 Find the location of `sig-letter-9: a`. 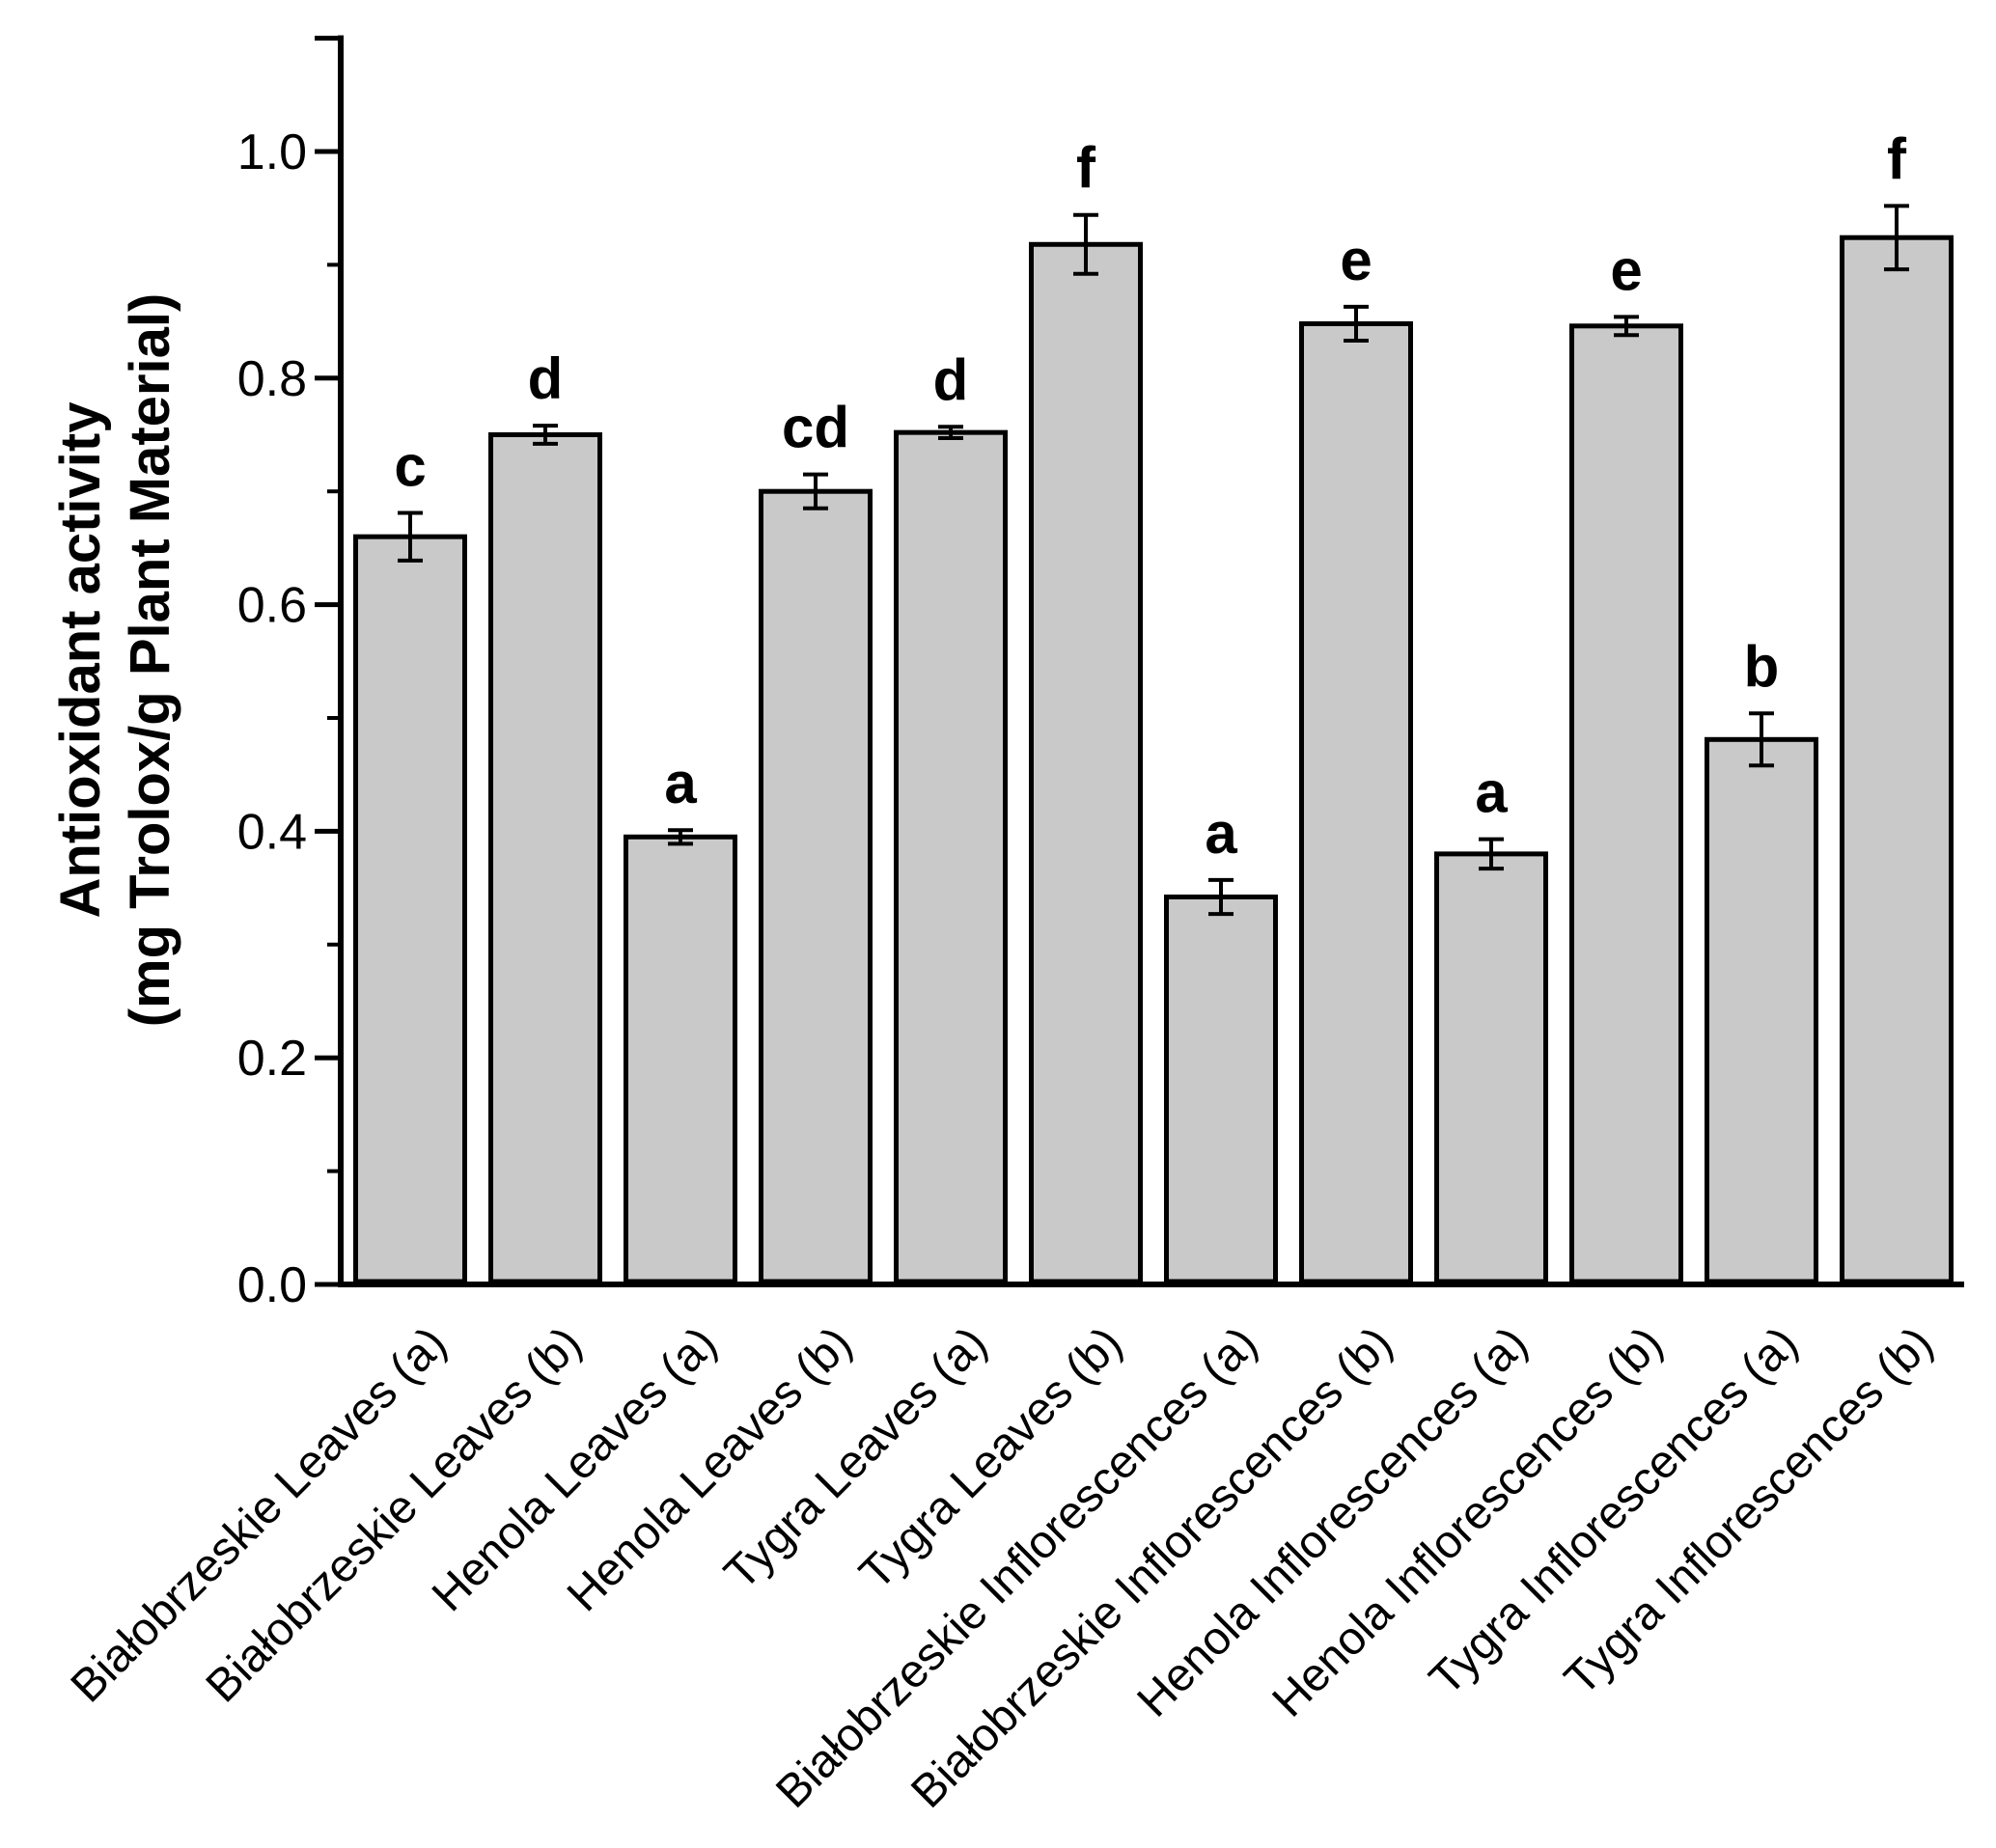

sig-letter-9: a is located at coordinates (1491, 792).